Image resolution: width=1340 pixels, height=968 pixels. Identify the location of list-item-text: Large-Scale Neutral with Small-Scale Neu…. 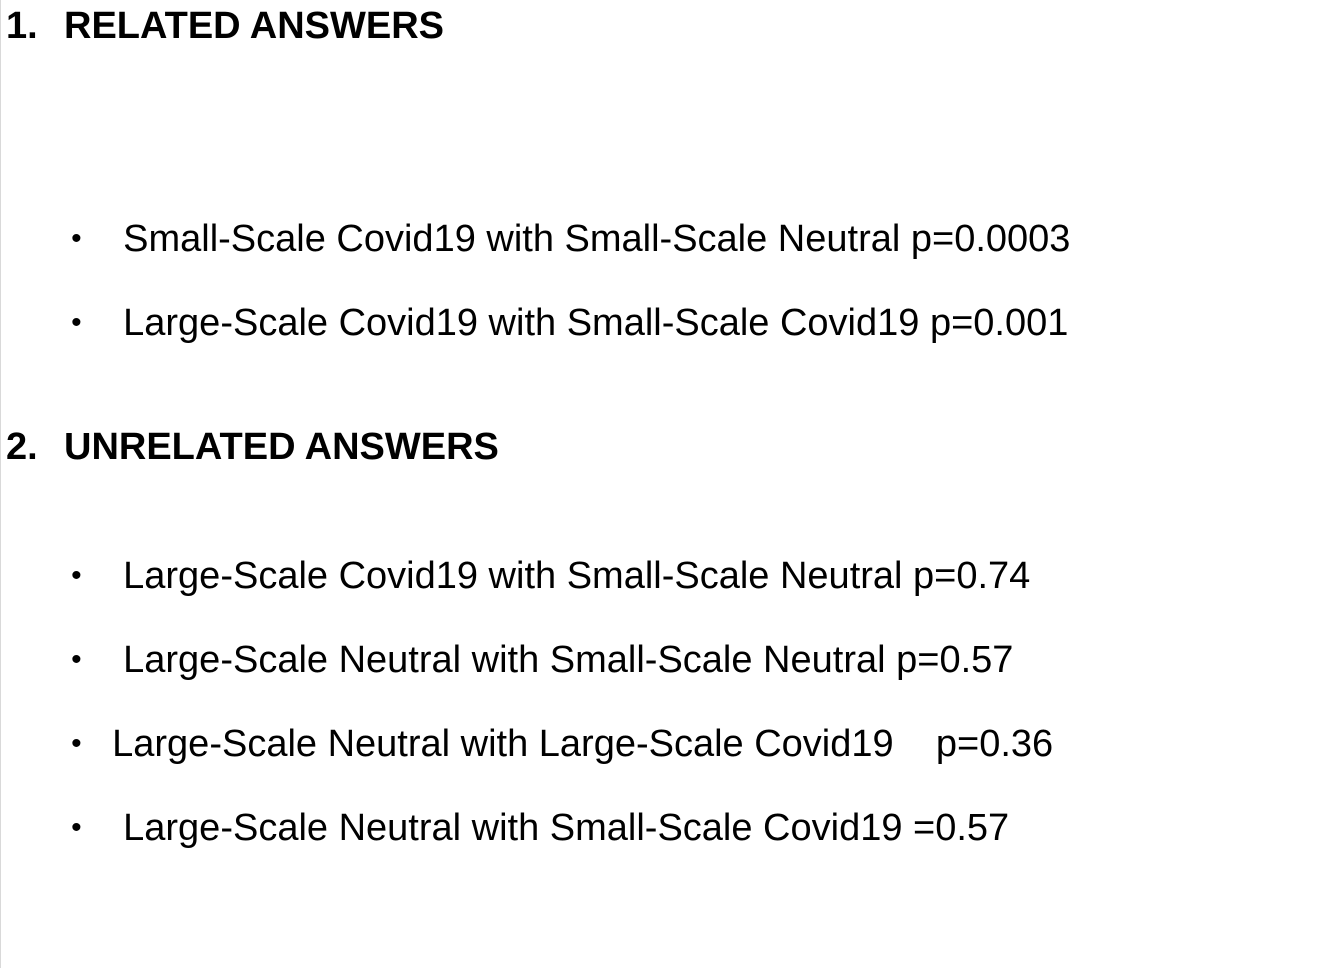
(568, 660).